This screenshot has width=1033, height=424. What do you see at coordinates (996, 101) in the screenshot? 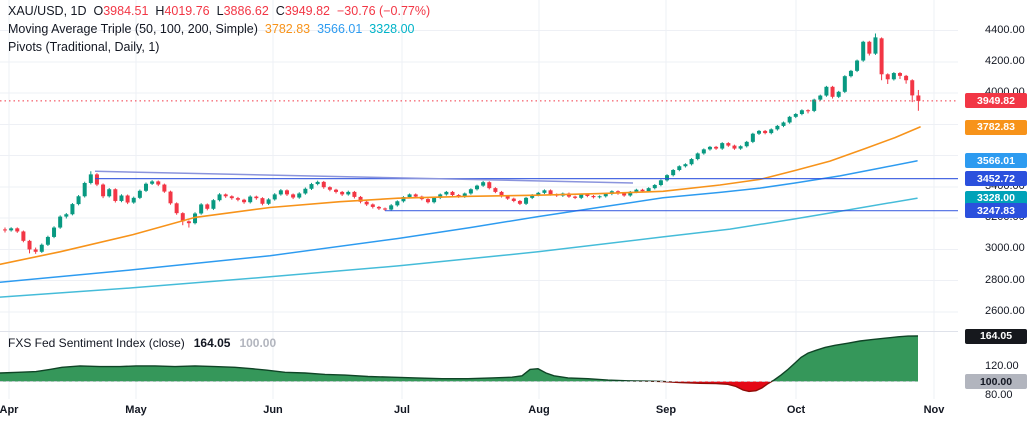
I see `price-label: 3949.82` at bounding box center [996, 101].